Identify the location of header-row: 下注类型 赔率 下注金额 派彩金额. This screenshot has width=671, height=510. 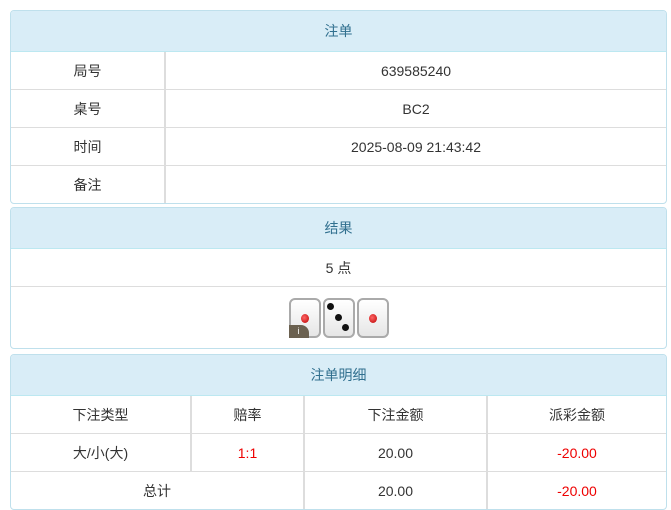
(338, 415).